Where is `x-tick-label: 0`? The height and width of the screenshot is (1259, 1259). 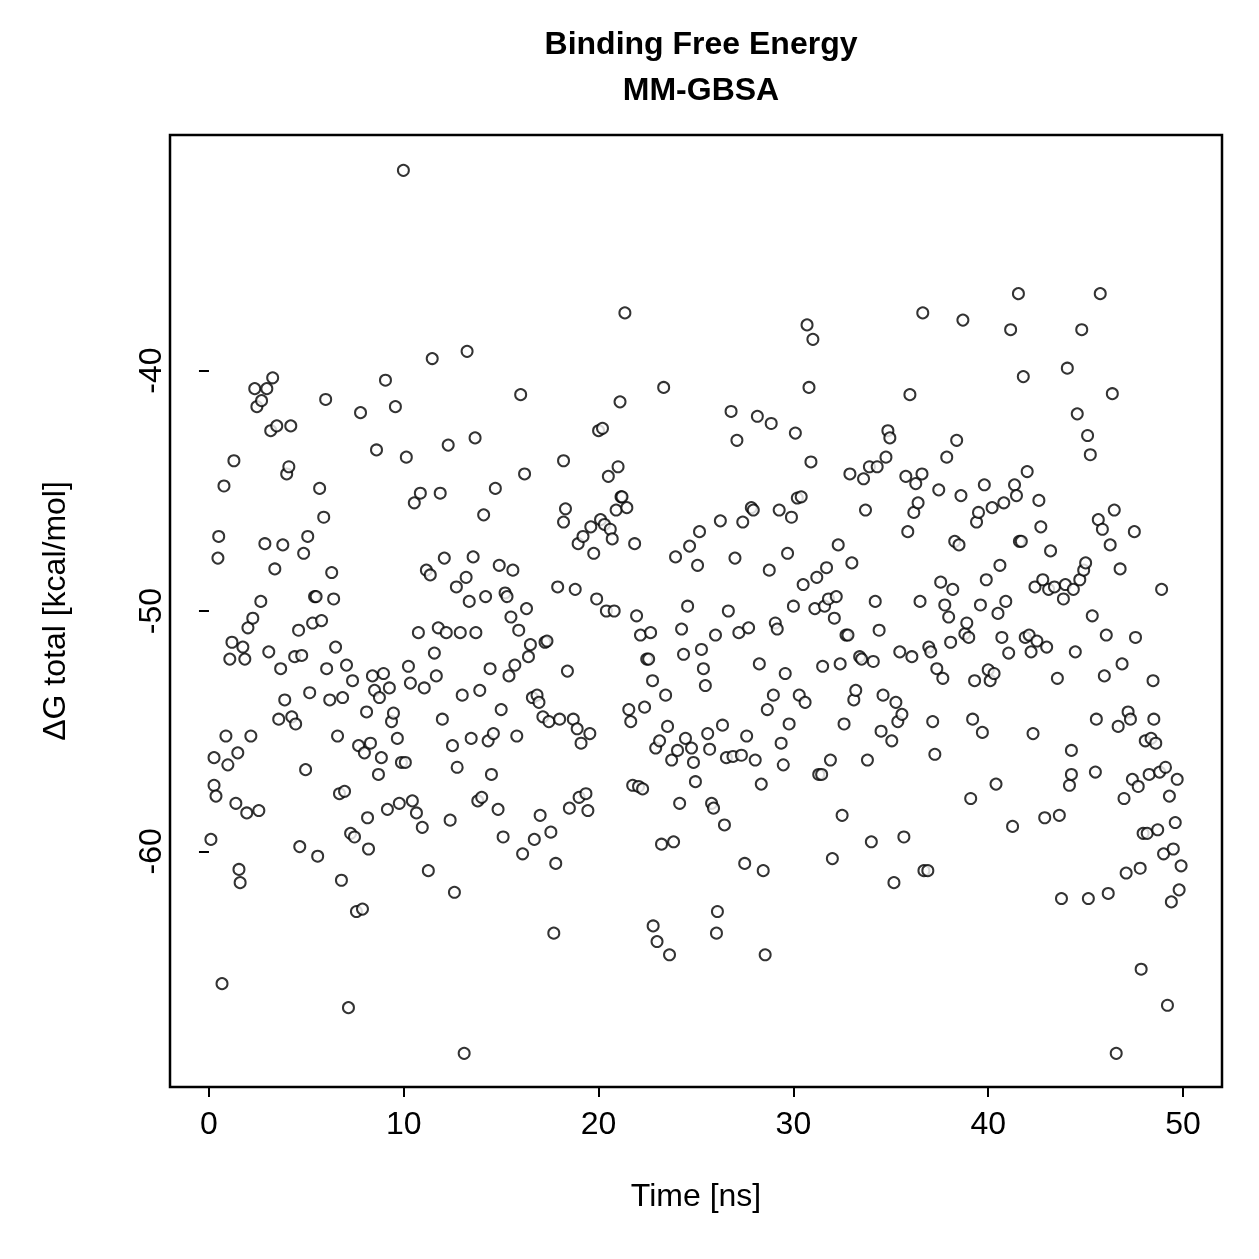
x-tick-label: 0 is located at coordinates (209, 1123).